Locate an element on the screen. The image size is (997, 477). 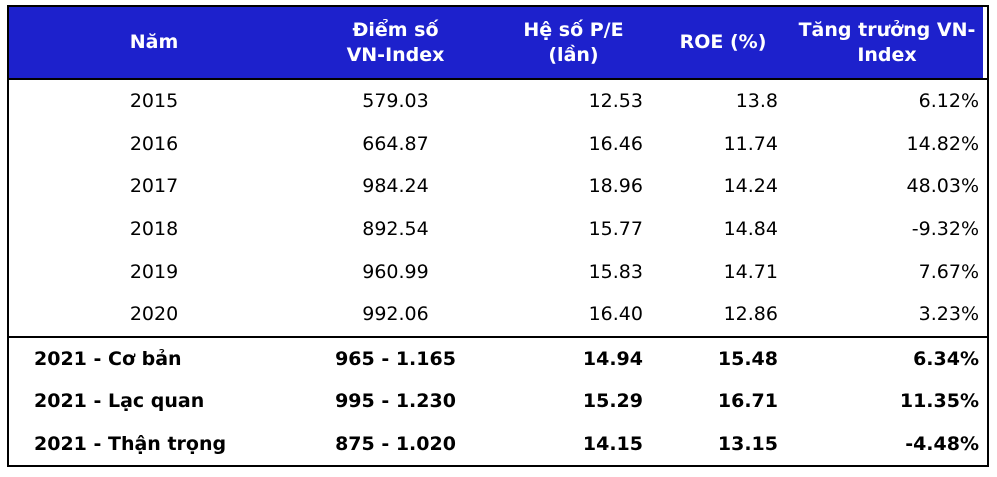
pe-cell: 14.15 is located at coordinates (612, 443).